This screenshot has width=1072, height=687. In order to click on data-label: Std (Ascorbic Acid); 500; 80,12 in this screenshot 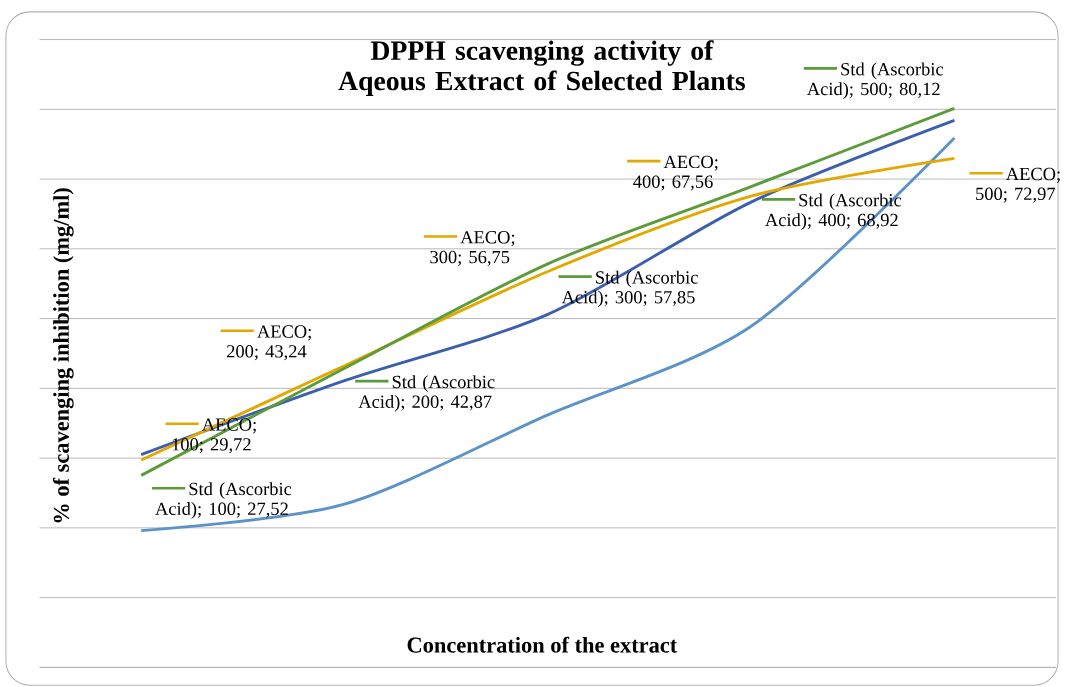, I will do `click(875, 80)`.